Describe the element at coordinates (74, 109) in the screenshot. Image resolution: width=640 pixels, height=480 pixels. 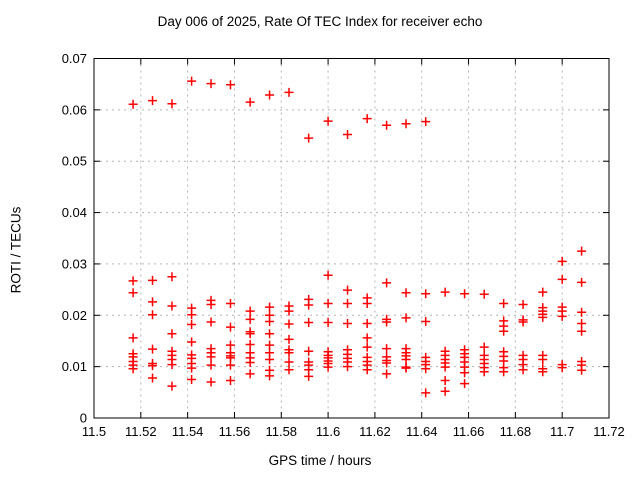
I see `y-tick-label: 0.06` at that location.